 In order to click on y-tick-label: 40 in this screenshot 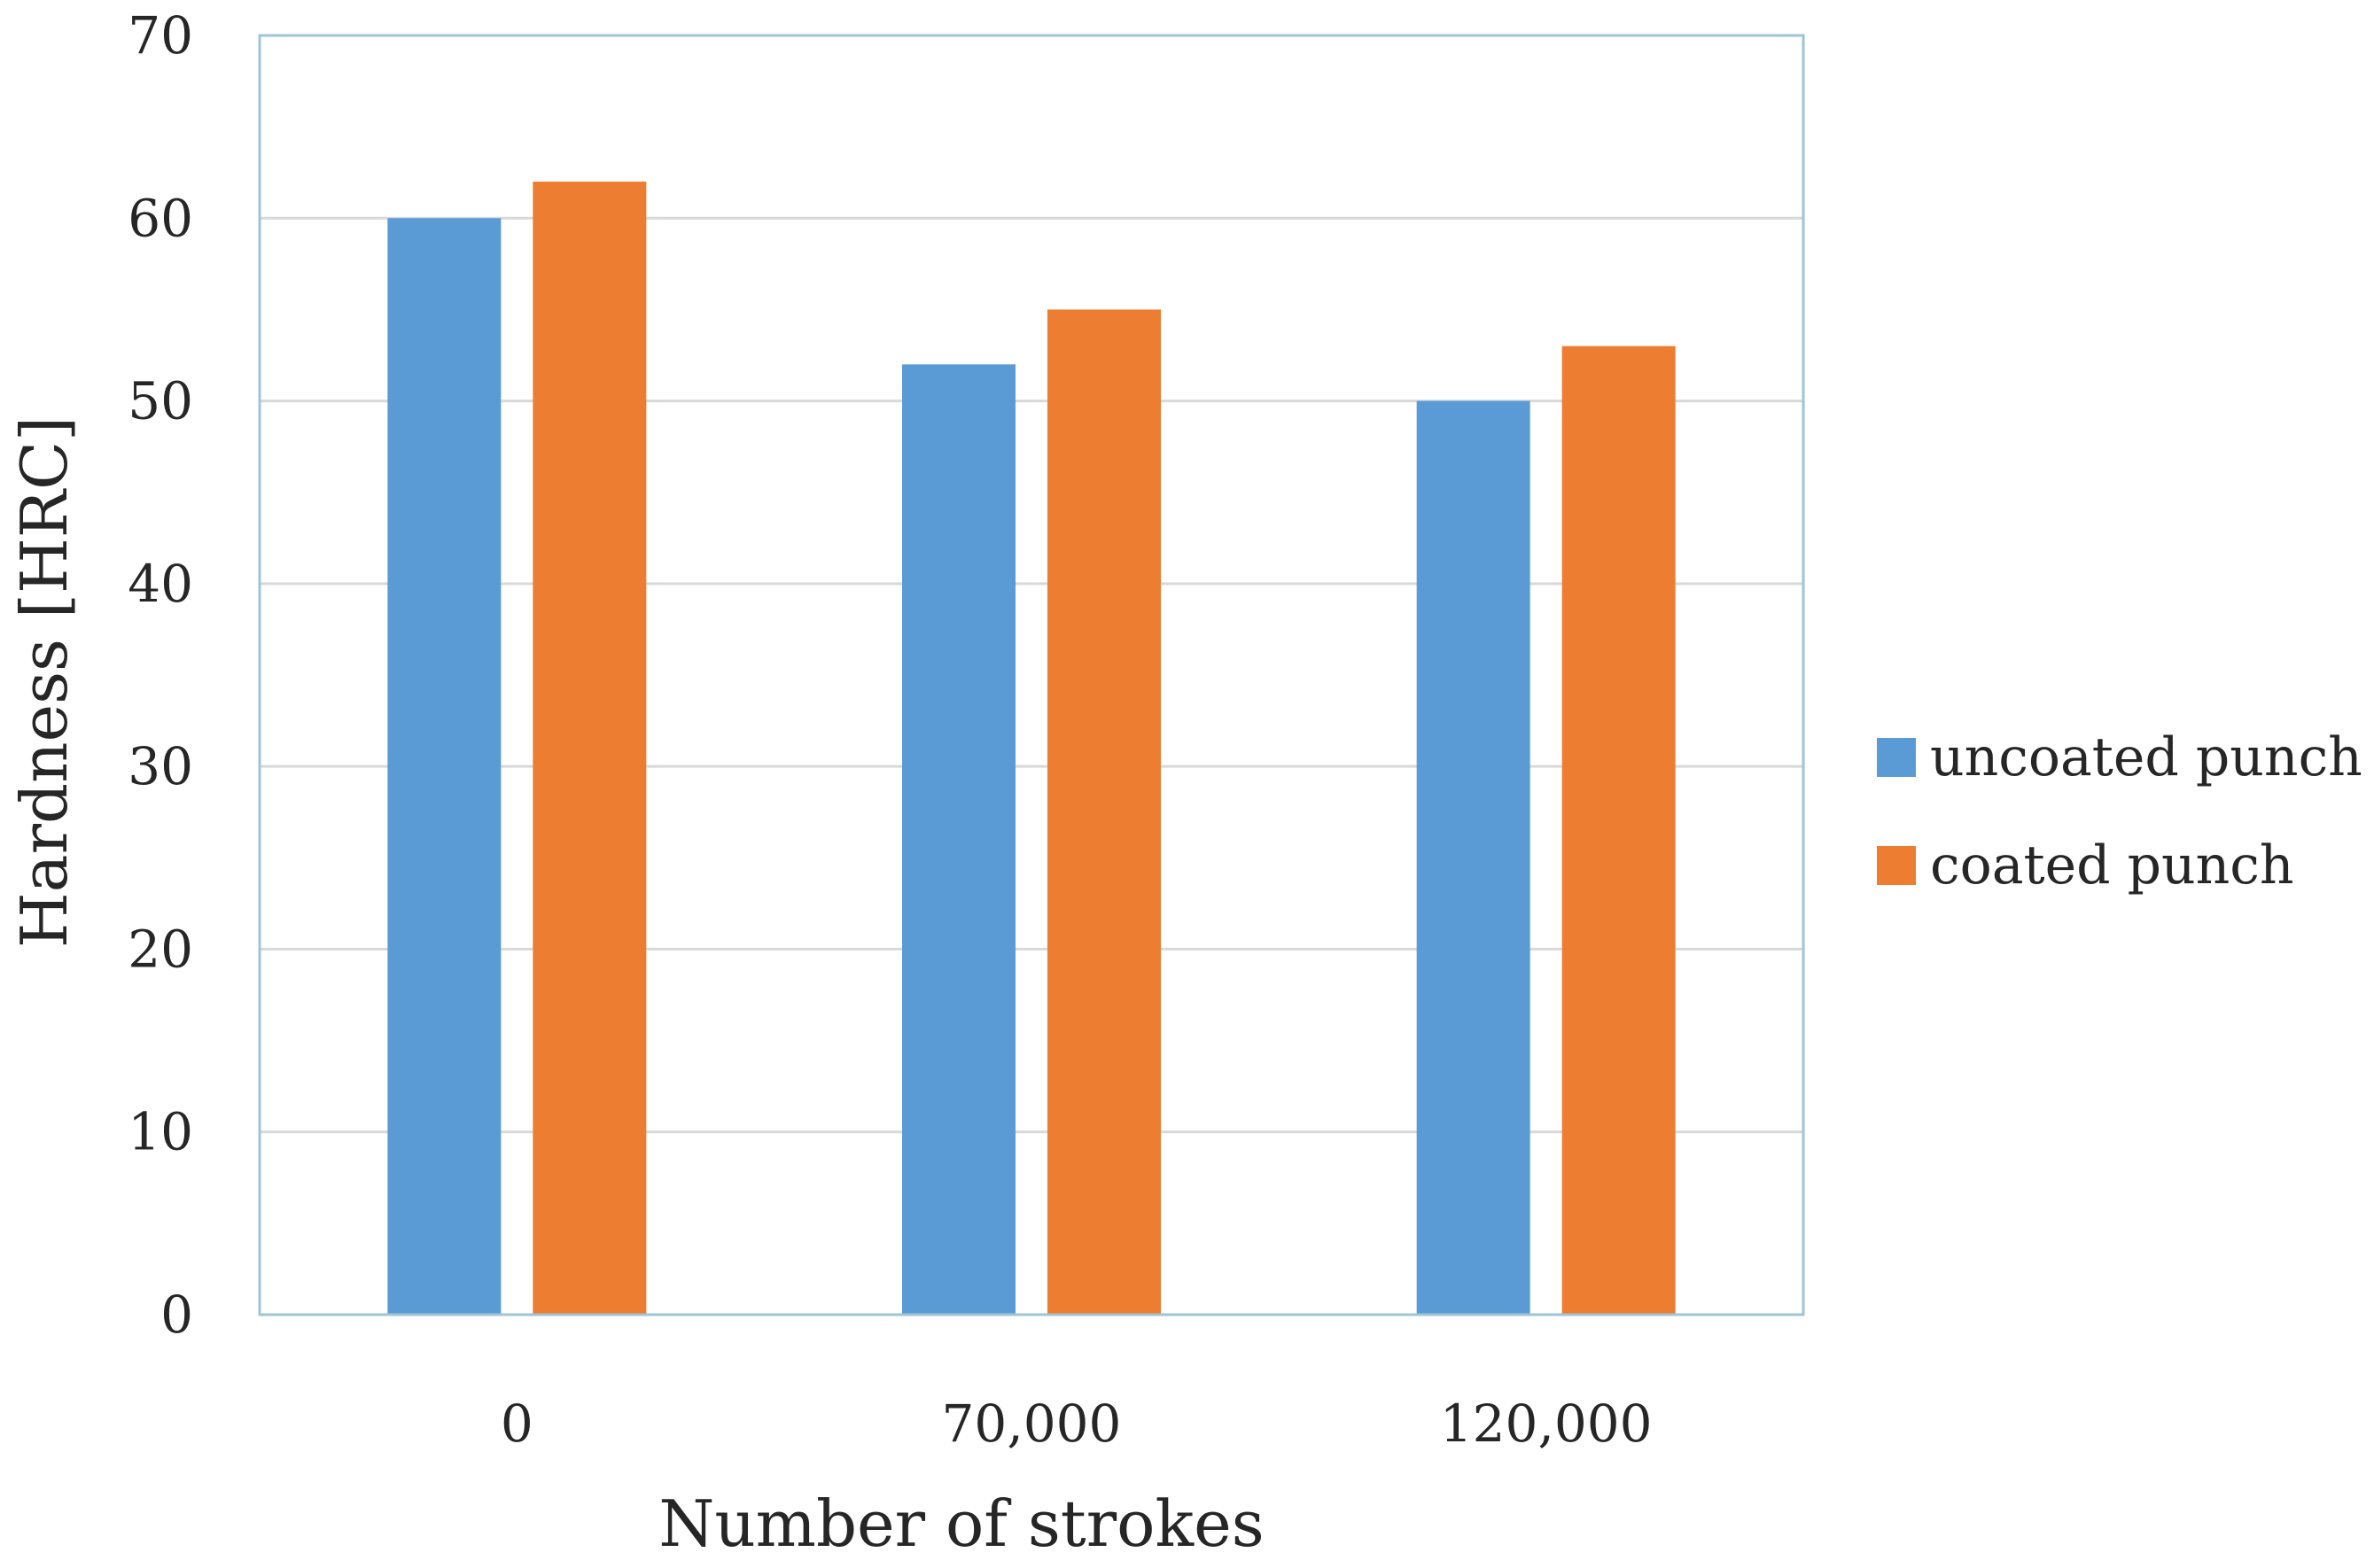, I will do `click(160, 584)`.